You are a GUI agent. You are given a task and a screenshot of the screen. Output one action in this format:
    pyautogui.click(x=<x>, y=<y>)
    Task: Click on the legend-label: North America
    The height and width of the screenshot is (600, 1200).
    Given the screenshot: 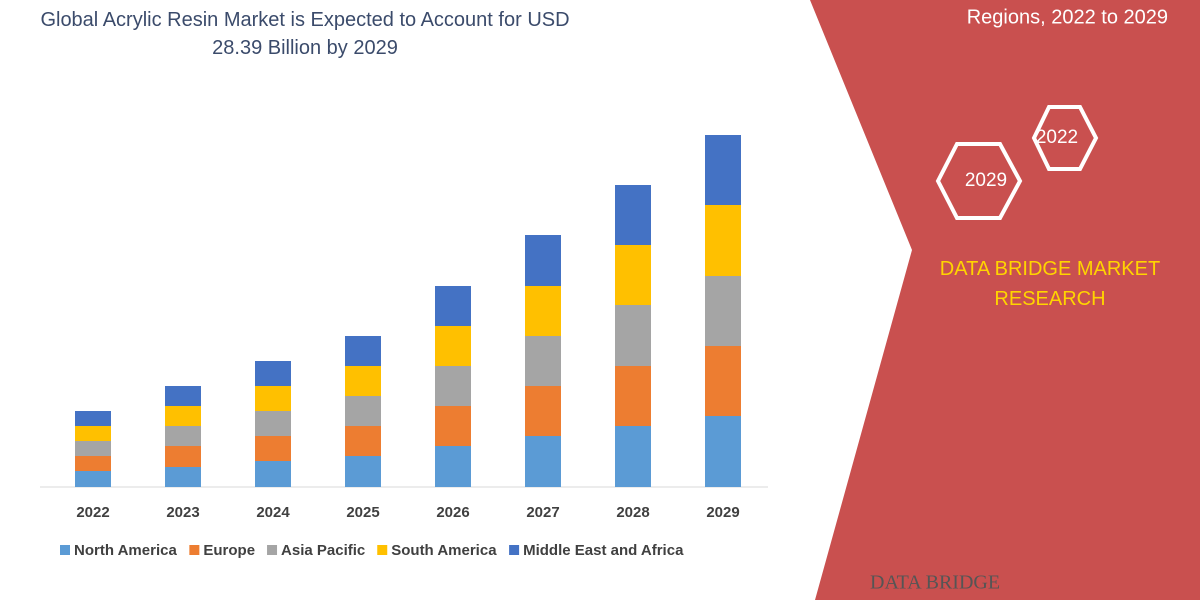 What is the action you would take?
    pyautogui.click(x=125, y=550)
    